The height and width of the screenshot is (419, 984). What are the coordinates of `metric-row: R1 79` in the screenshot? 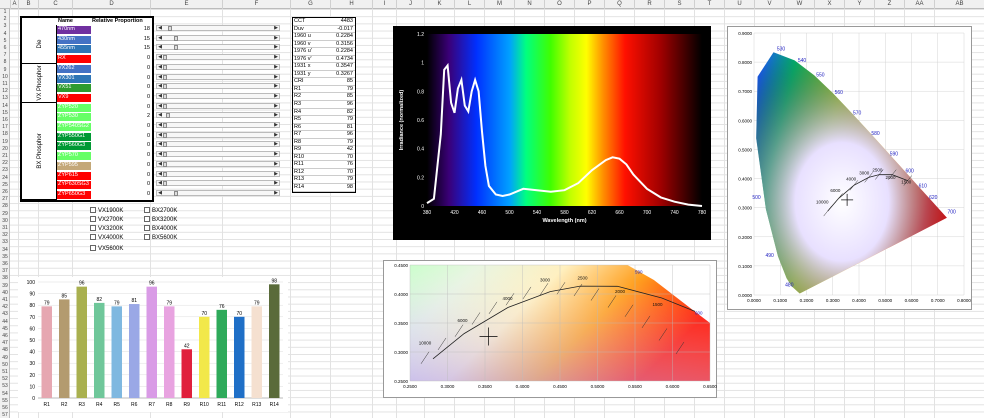 It's located at (324, 90).